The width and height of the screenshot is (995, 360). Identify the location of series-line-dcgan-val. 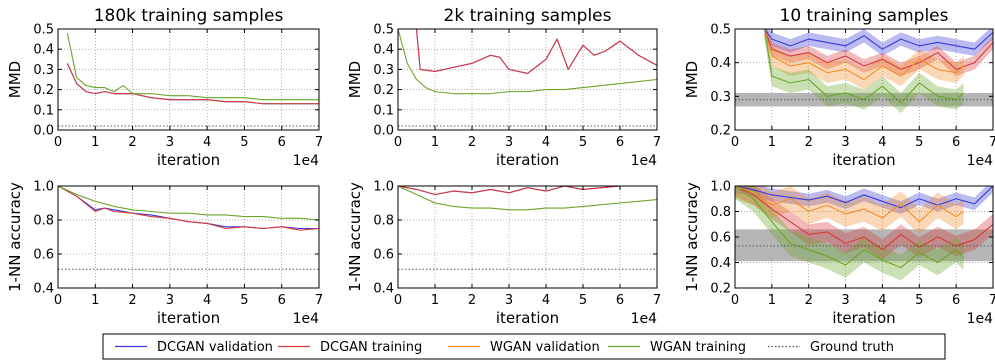
(878, 39).